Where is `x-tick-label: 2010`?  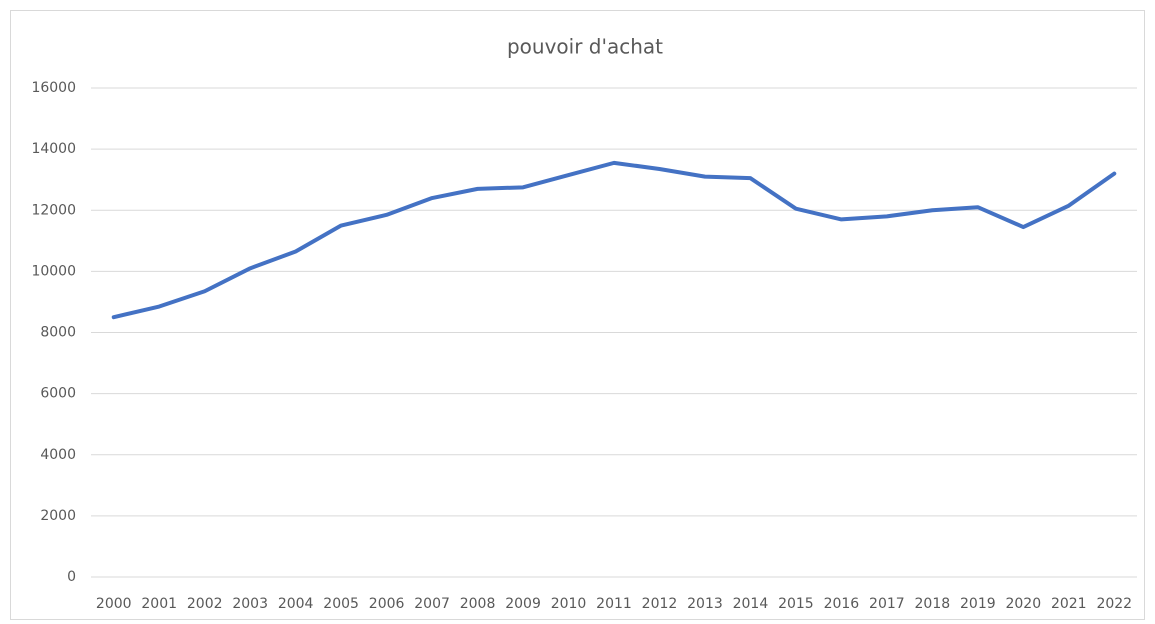 x-tick-label: 2010 is located at coordinates (569, 604).